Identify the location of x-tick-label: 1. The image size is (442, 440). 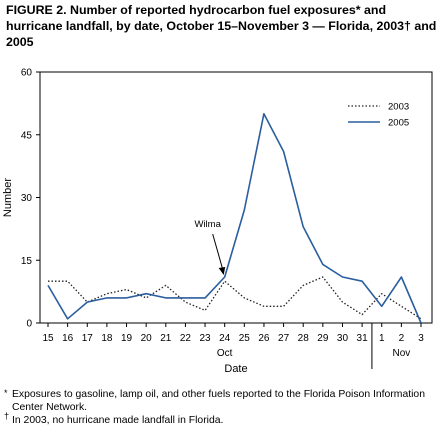
(382, 338).